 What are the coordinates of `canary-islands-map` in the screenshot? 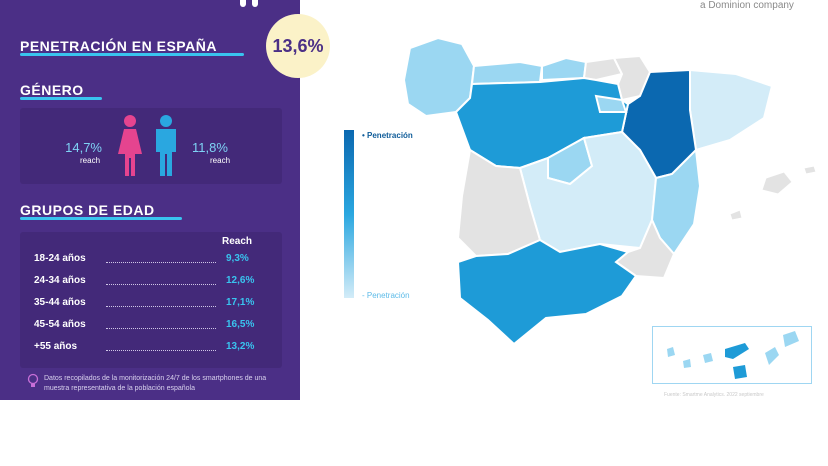 It's located at (733, 355).